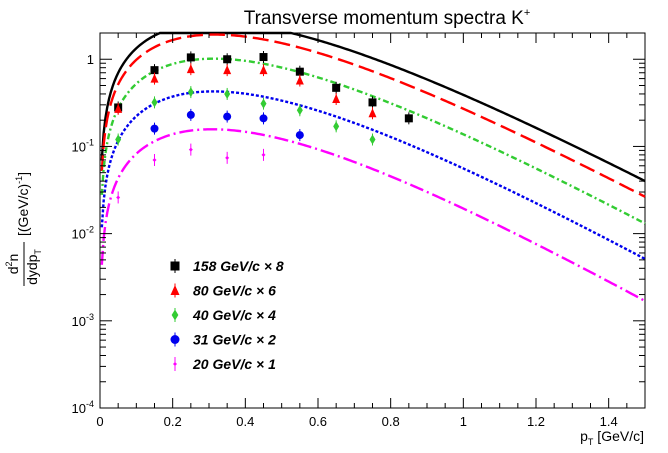 The width and height of the screenshot is (668, 453). I want to click on x-tick-label: 0.4, so click(245, 421).